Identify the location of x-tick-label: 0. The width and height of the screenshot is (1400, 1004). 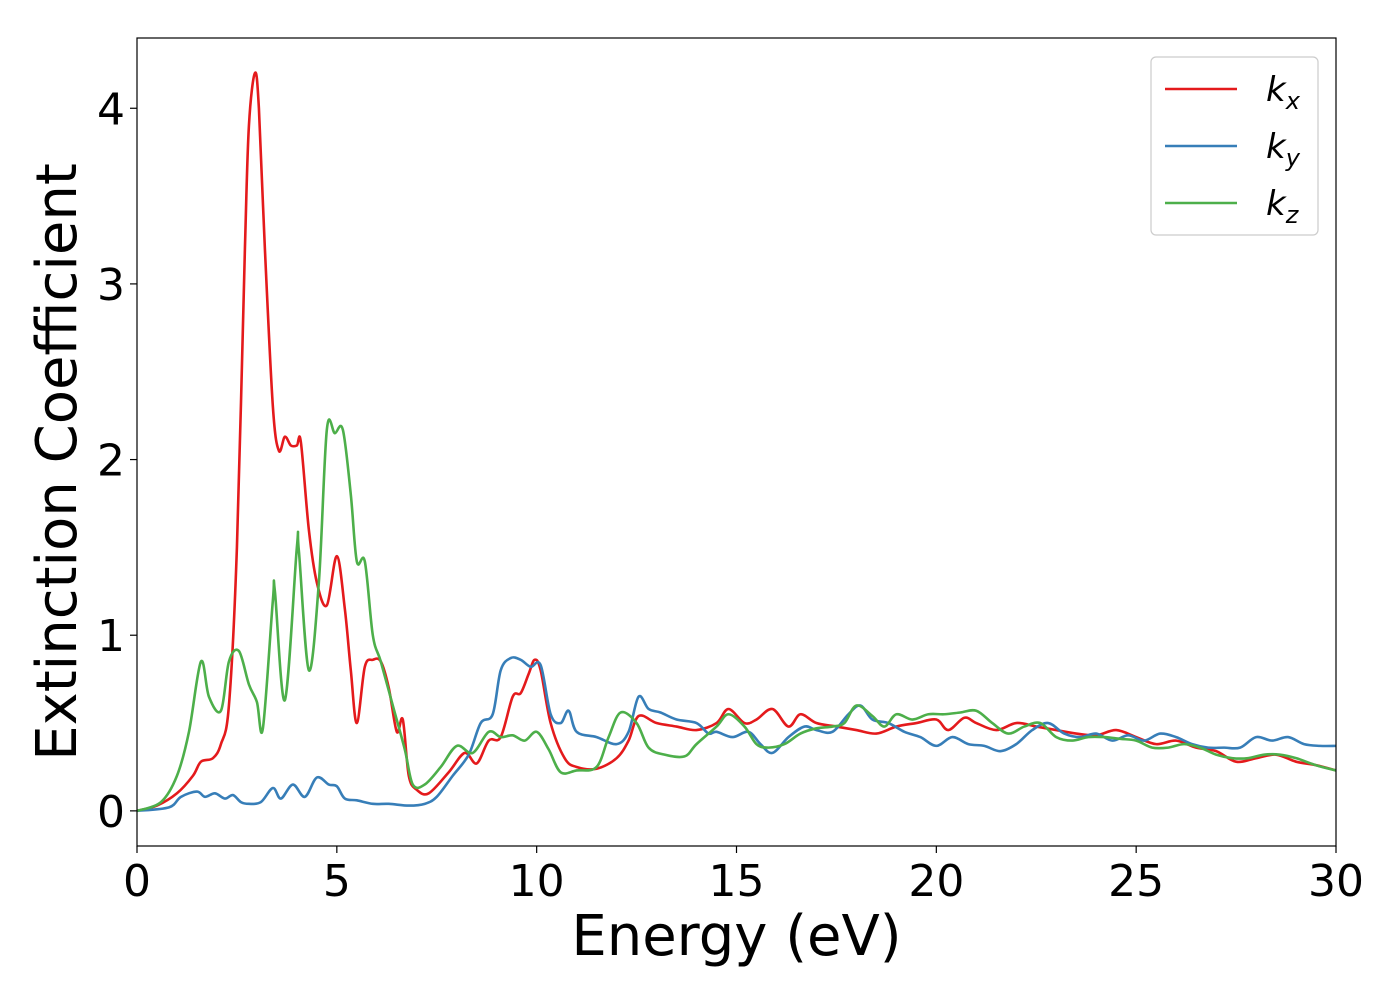
(137, 881).